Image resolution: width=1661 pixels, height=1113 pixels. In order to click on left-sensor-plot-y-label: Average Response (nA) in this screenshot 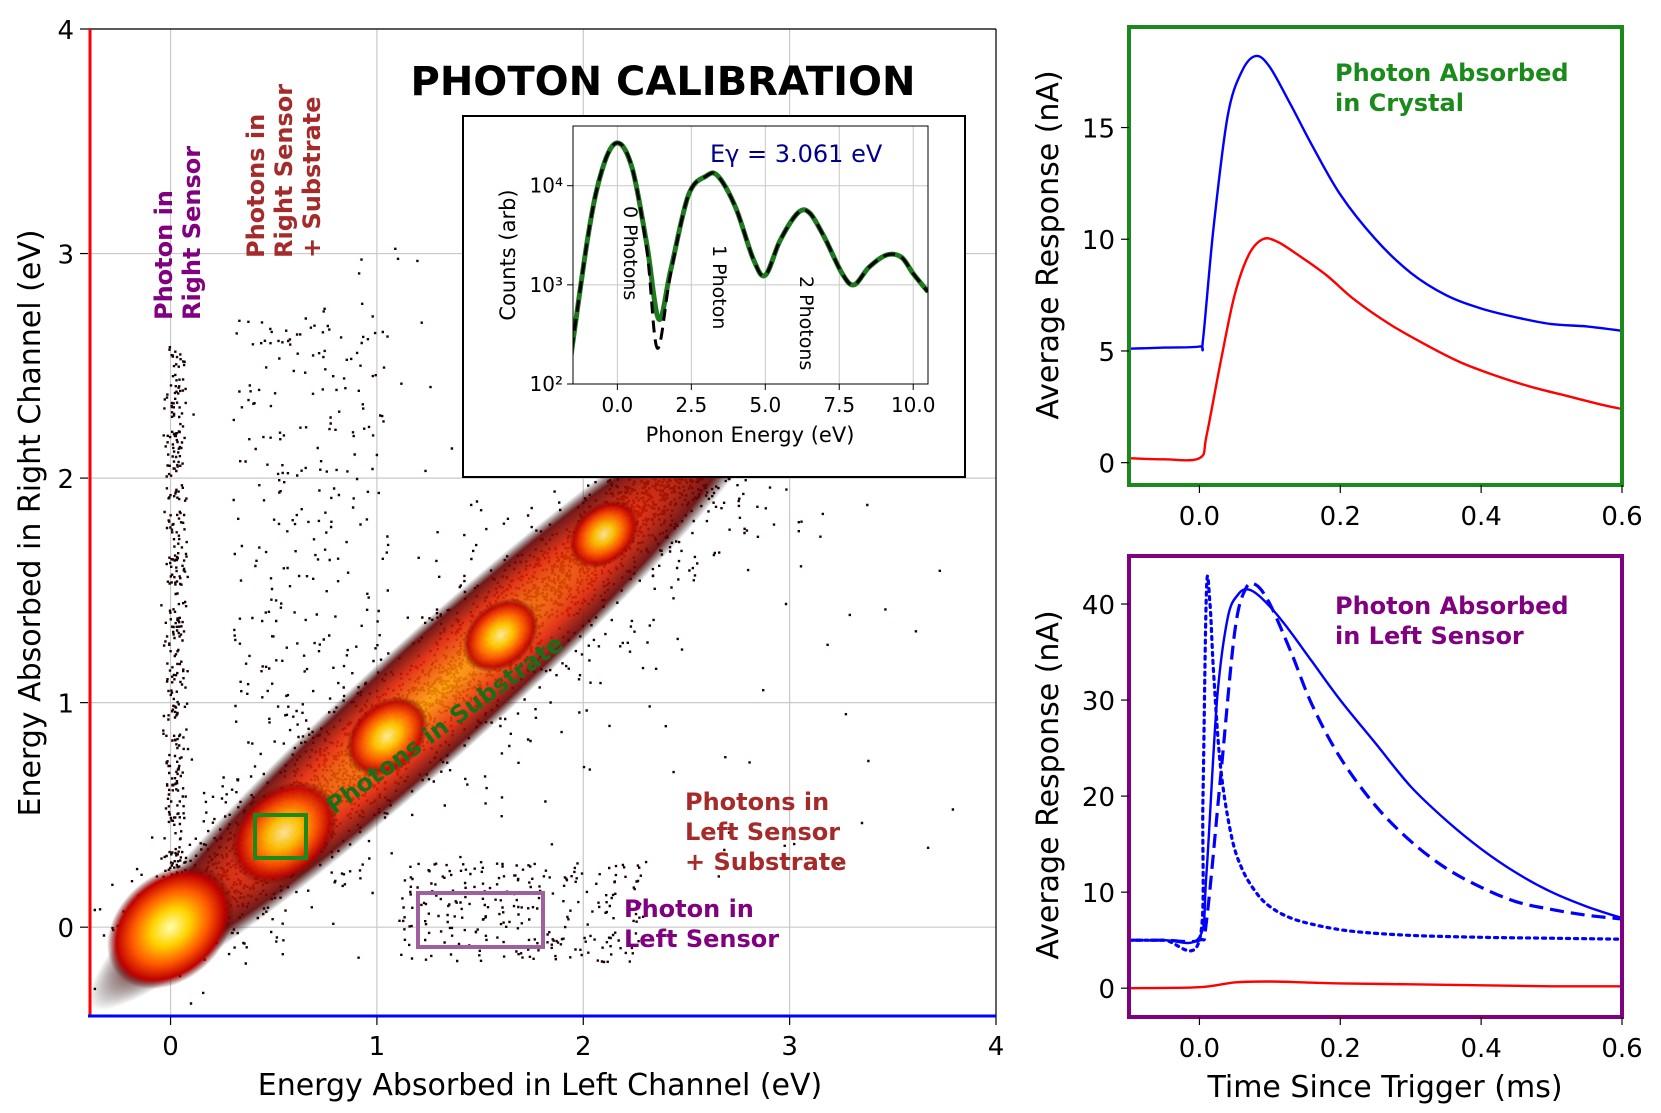, I will do `click(1048, 784)`.